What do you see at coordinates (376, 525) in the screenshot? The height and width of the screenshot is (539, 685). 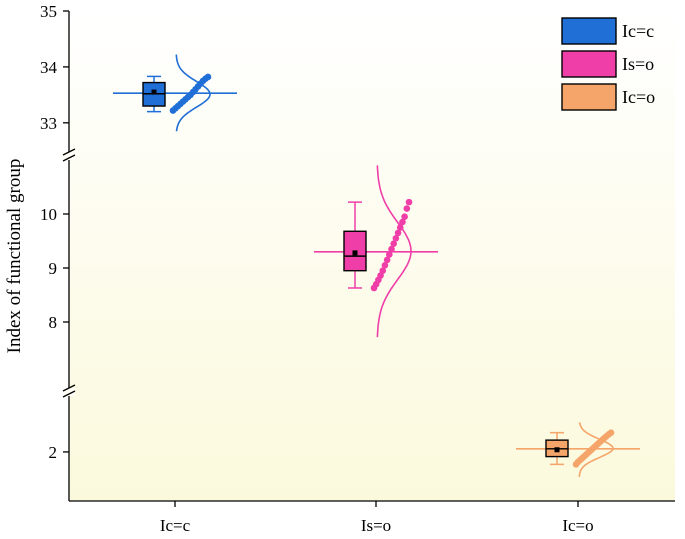 I see `x-tick-label: Is=o` at bounding box center [376, 525].